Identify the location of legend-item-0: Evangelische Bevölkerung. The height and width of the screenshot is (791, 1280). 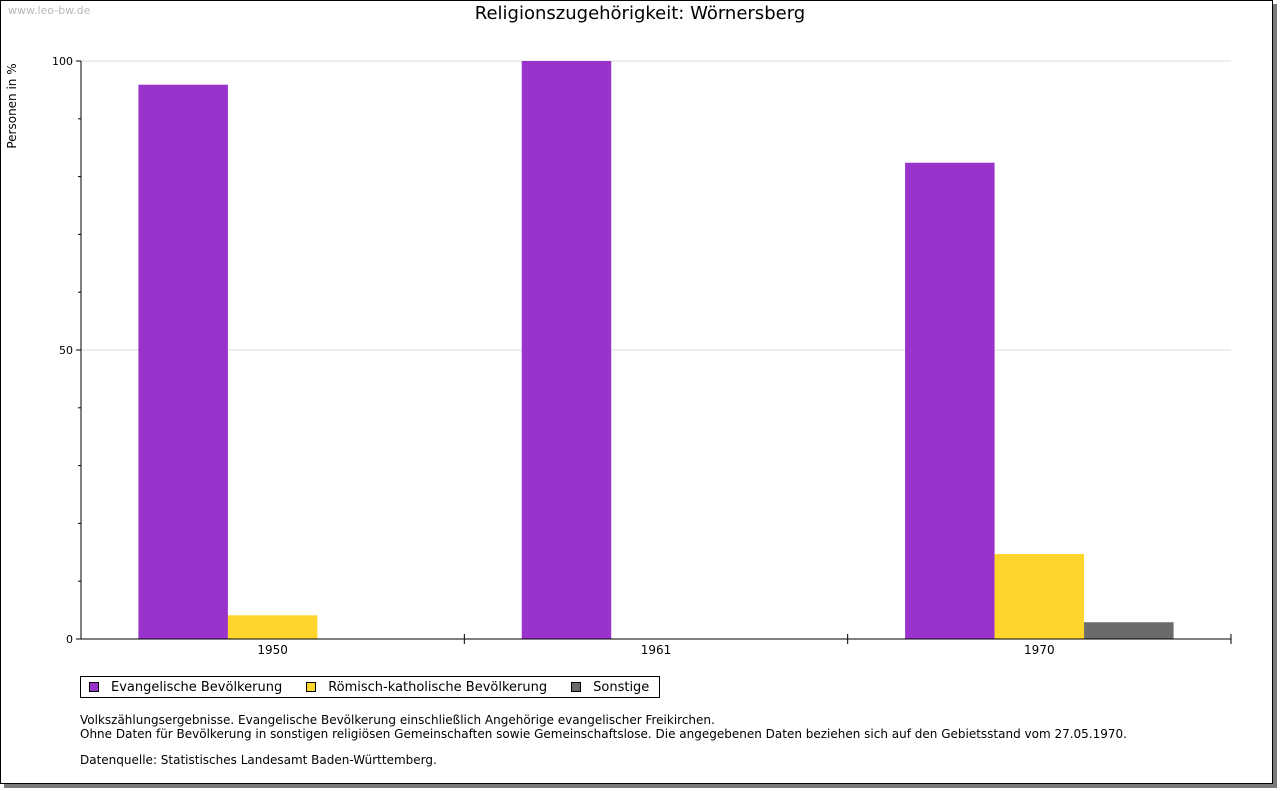
(185, 687).